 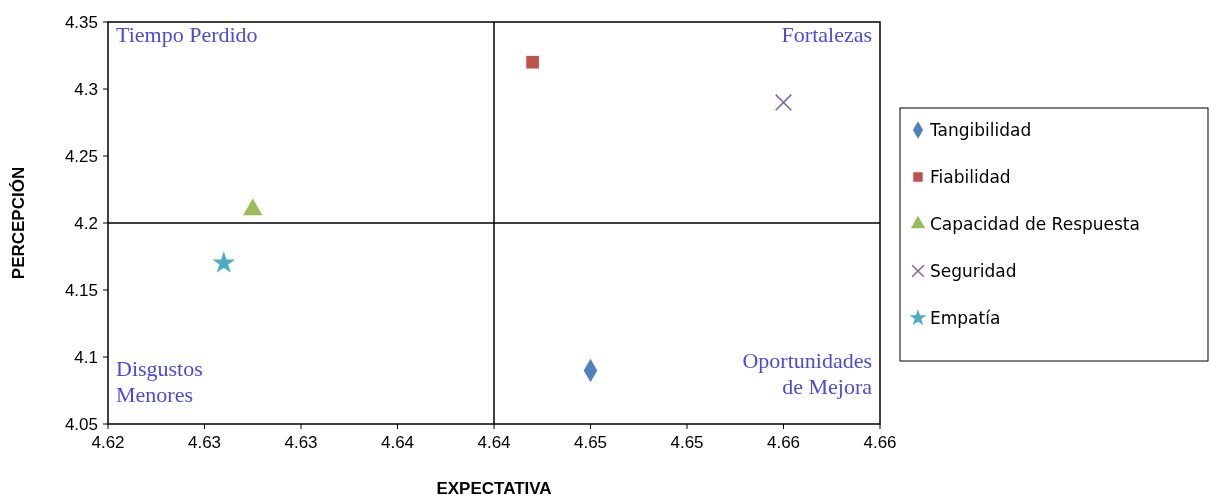 I want to click on y-tick-label: 4.3, so click(x=86, y=89).